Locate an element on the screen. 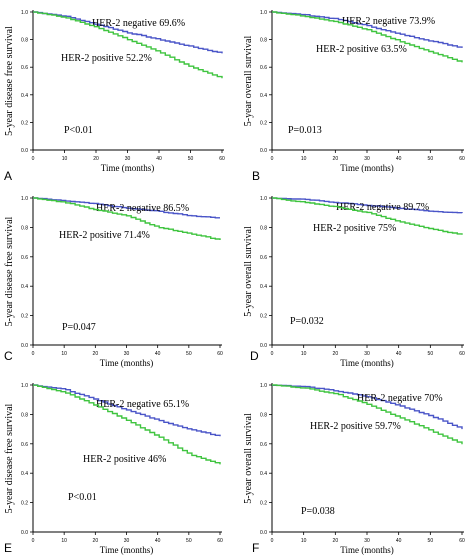 The width and height of the screenshot is (474, 555). p-value-B: P=0.013 is located at coordinates (305, 130).